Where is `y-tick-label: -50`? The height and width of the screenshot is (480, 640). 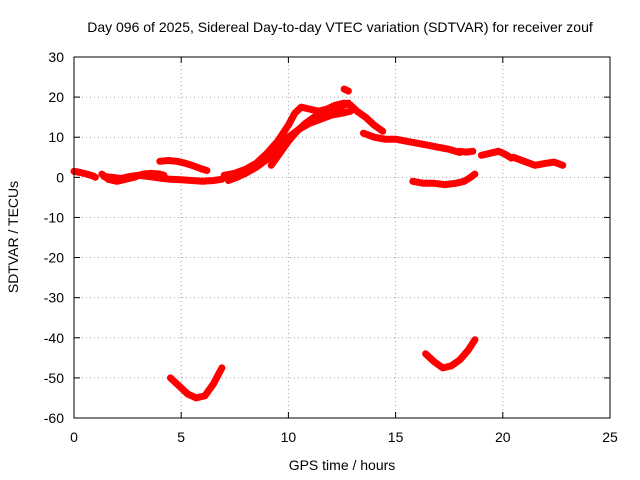
y-tick-label: -50 is located at coordinates (54, 378).